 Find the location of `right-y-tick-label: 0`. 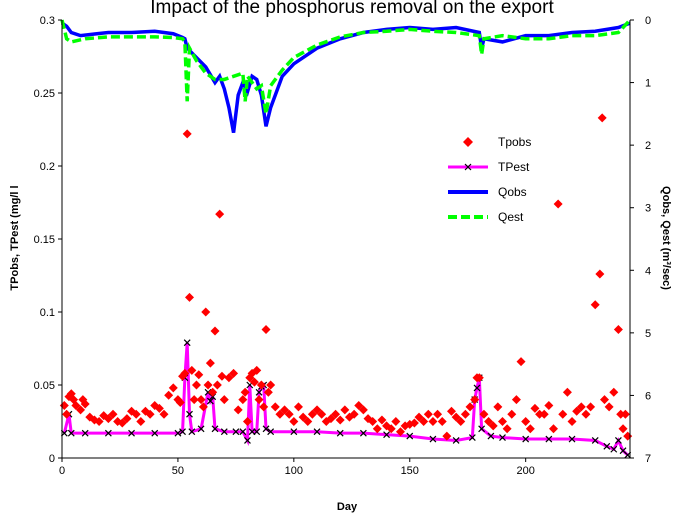

right-y-tick-label: 0 is located at coordinates (648, 21).